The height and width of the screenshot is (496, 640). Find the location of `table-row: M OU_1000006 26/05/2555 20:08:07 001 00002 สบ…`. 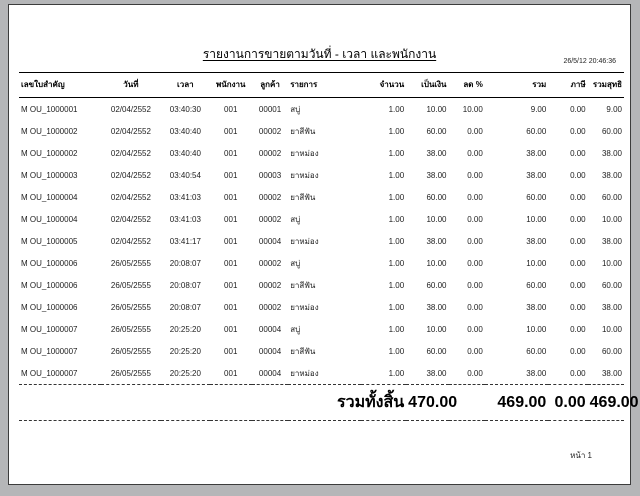

table-row: M OU_1000006 26/05/2555 20:08:07 001 00002 สบ… is located at coordinates (321, 263).